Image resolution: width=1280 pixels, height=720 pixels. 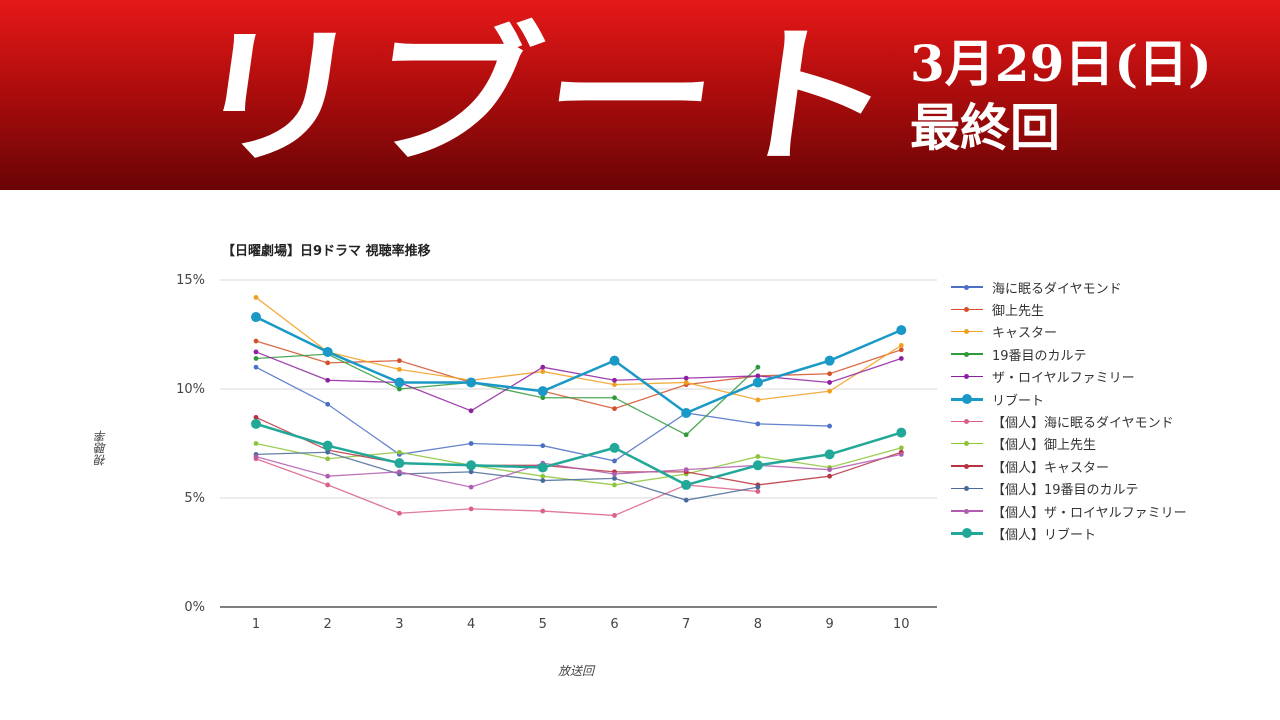 What do you see at coordinates (1068, 287) in the screenshot?
I see `legend-item: 海に眠るダイヤモンド` at bounding box center [1068, 287].